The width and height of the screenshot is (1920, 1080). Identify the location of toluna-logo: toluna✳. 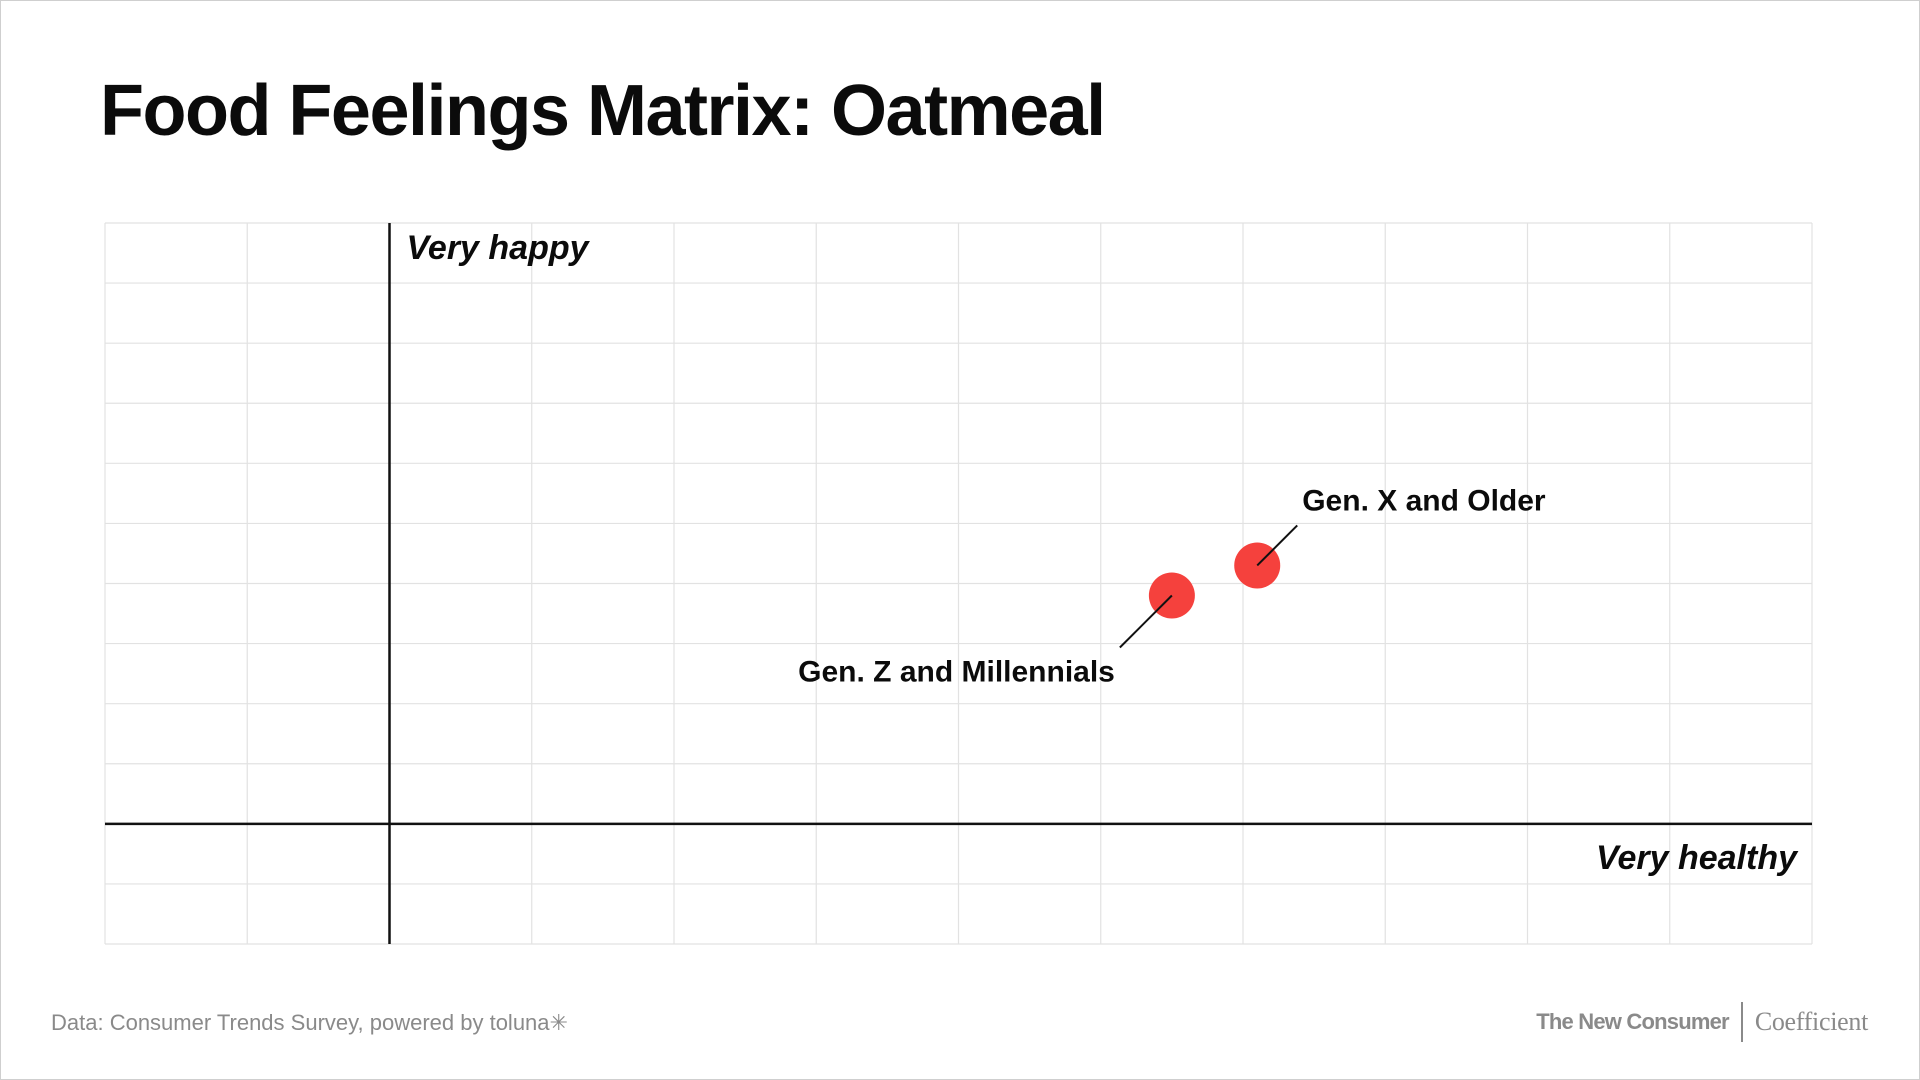
(528, 1022).